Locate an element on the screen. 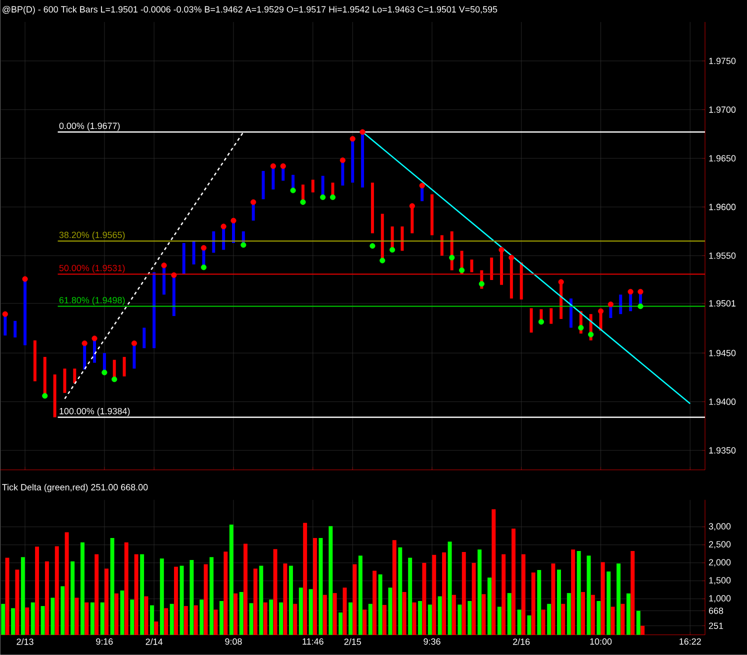 The image size is (747, 655). ref-line-label: 0.00% (1.9677) is located at coordinates (89, 126).